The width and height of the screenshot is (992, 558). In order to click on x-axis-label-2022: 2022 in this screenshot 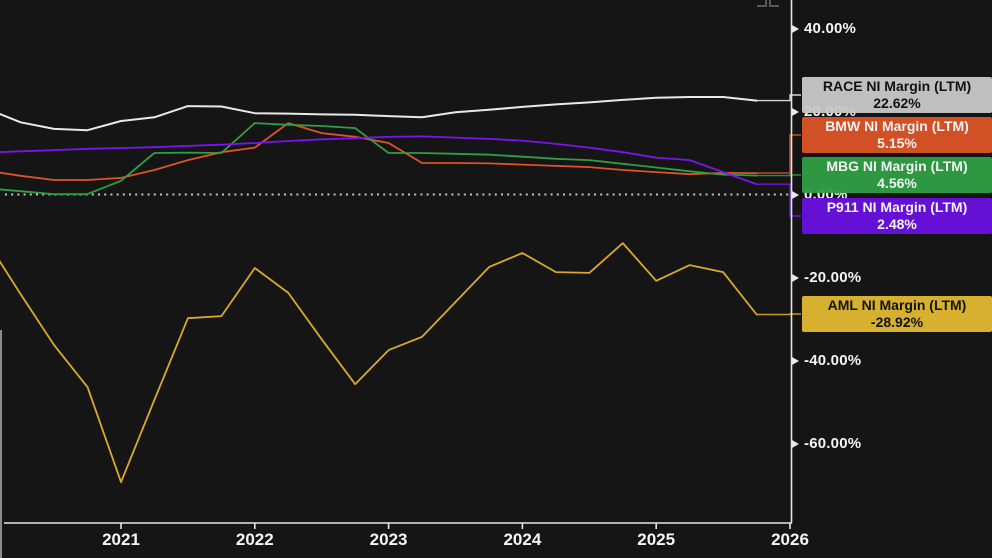, I will do `click(254, 539)`.